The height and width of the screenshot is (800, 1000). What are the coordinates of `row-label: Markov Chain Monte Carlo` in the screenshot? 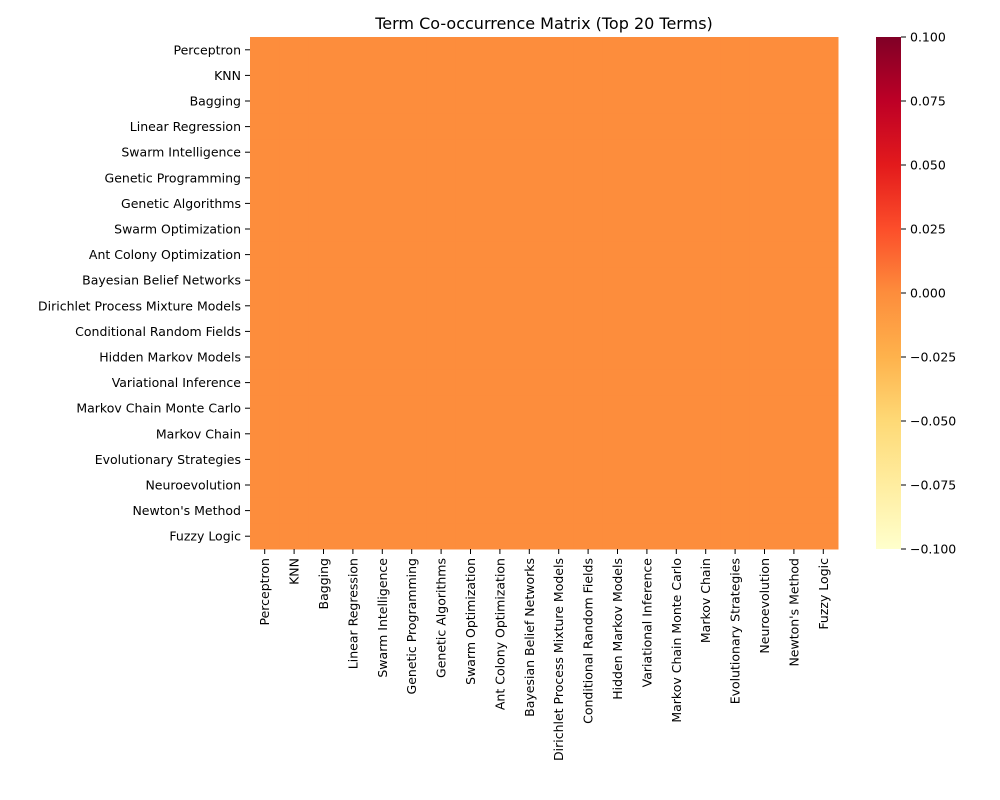 It's located at (158, 408).